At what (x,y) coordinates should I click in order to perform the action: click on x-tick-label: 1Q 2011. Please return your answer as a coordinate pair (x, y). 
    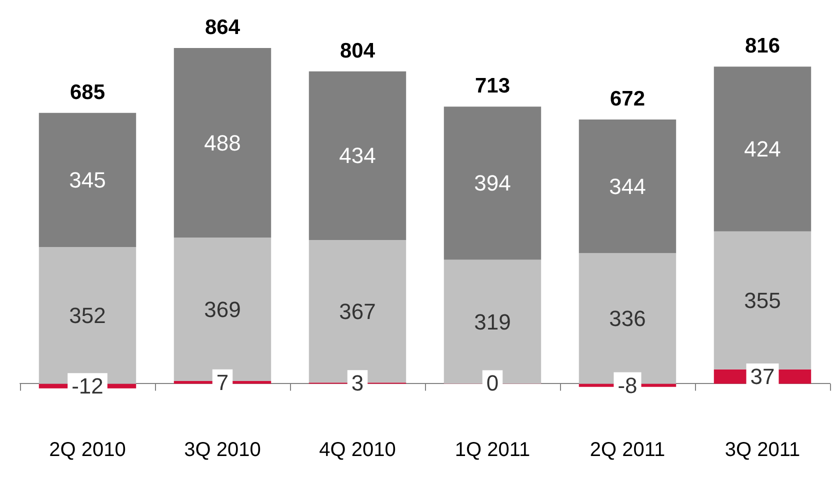
    Looking at the image, I should click on (492, 450).